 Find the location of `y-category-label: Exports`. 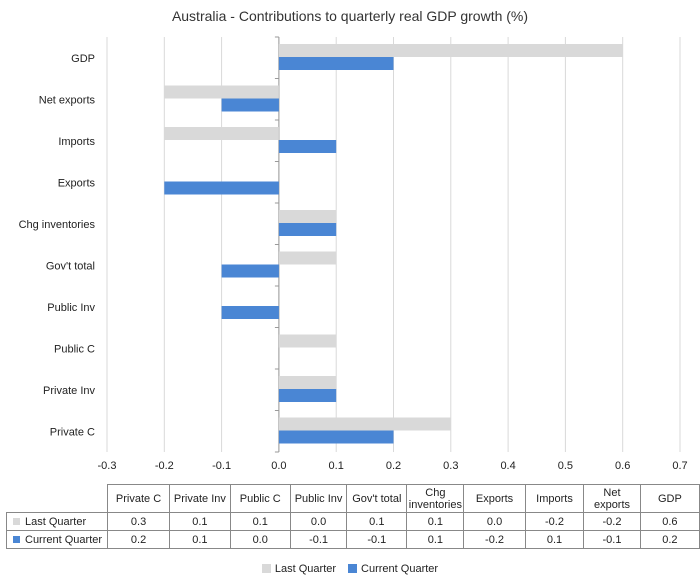

y-category-label: Exports is located at coordinates (77, 183).